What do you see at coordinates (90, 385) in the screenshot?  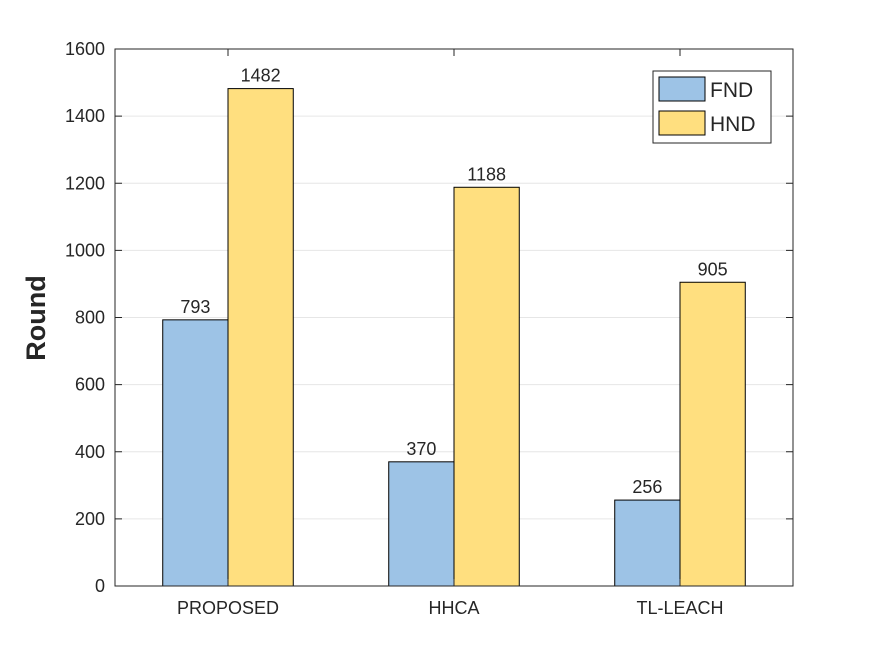 I see `y-tick-label: 600` at bounding box center [90, 385].